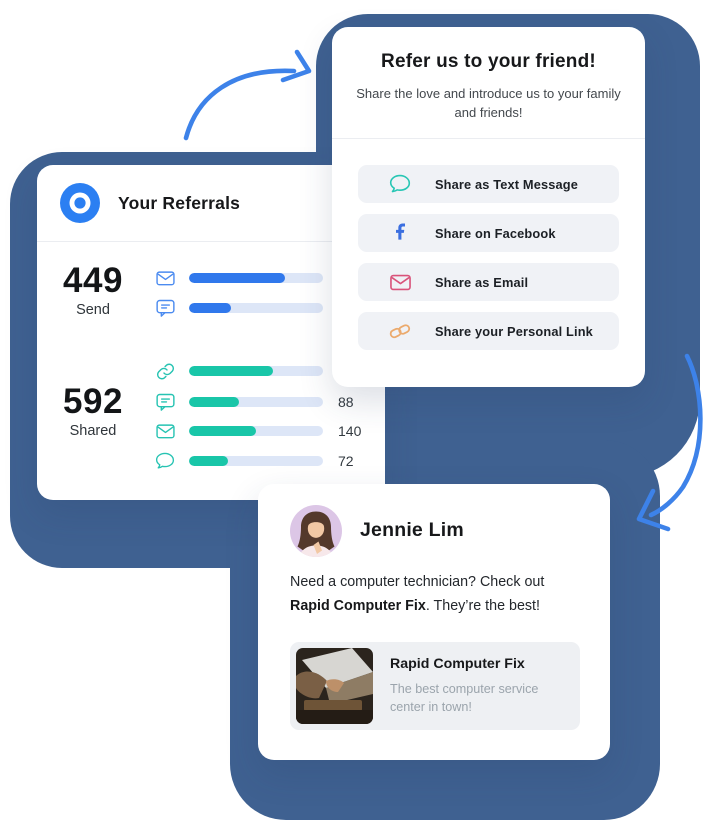 This screenshot has width=717, height=836. Describe the element at coordinates (483, 606) in the screenshot. I see `message-text: . They’re the best!` at that location.